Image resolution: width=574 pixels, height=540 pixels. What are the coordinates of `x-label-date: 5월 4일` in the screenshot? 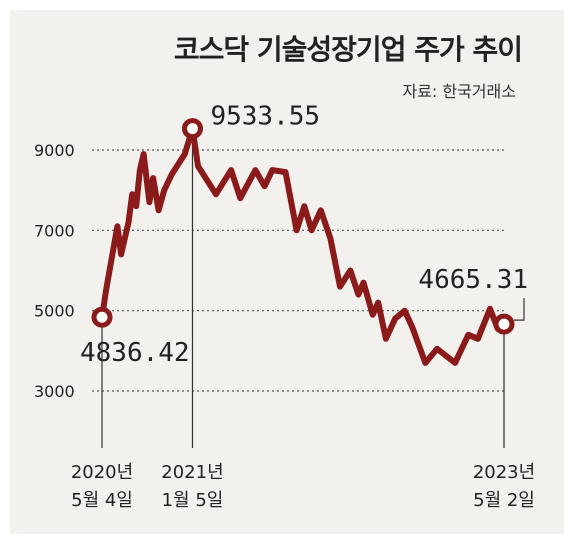 It's located at (102, 500).